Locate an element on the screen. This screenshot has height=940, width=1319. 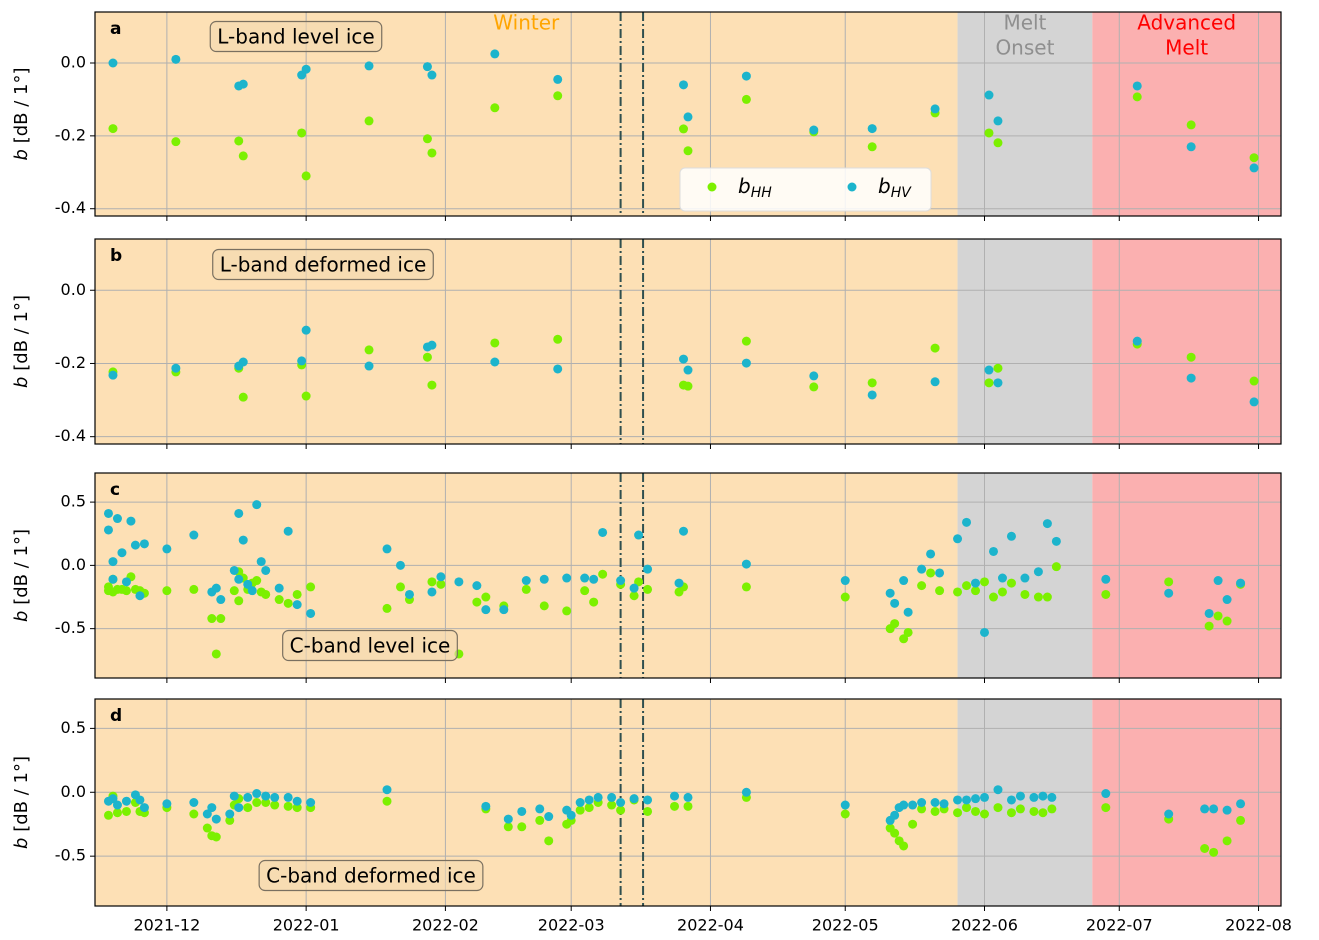
y-tick-label: 0.5 is located at coordinates (73, 727).